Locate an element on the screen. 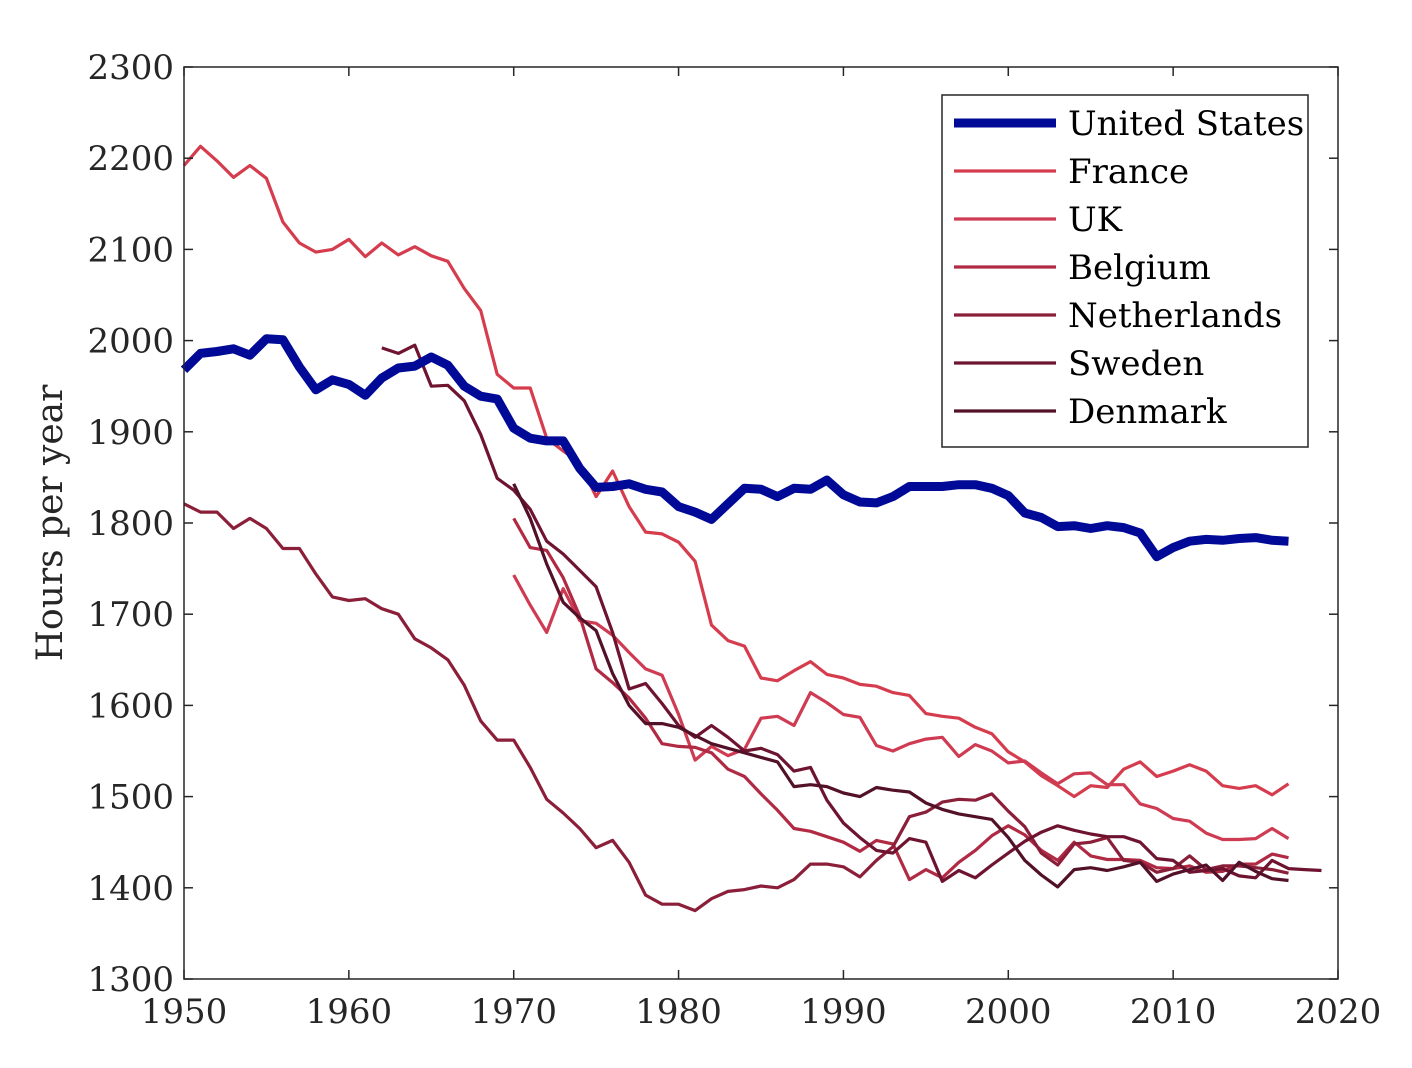  y-axis-title: Hours per year is located at coordinates (50, 522).